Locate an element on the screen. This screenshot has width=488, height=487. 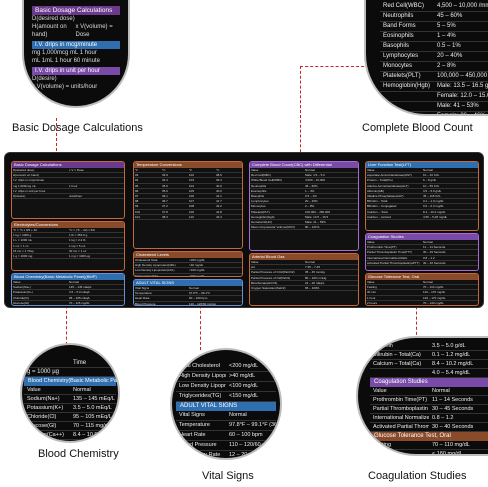
zoom-dosage-line: x V(volume) = Dose is located at coordinates (94, 31).